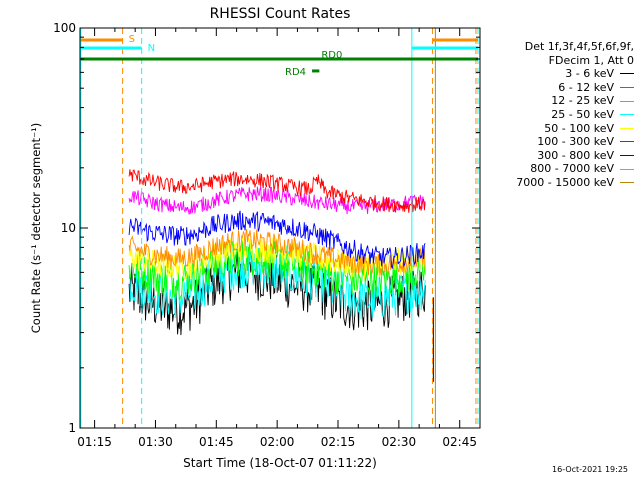  I want to click on series-line-100-300kev, so click(277, 191).